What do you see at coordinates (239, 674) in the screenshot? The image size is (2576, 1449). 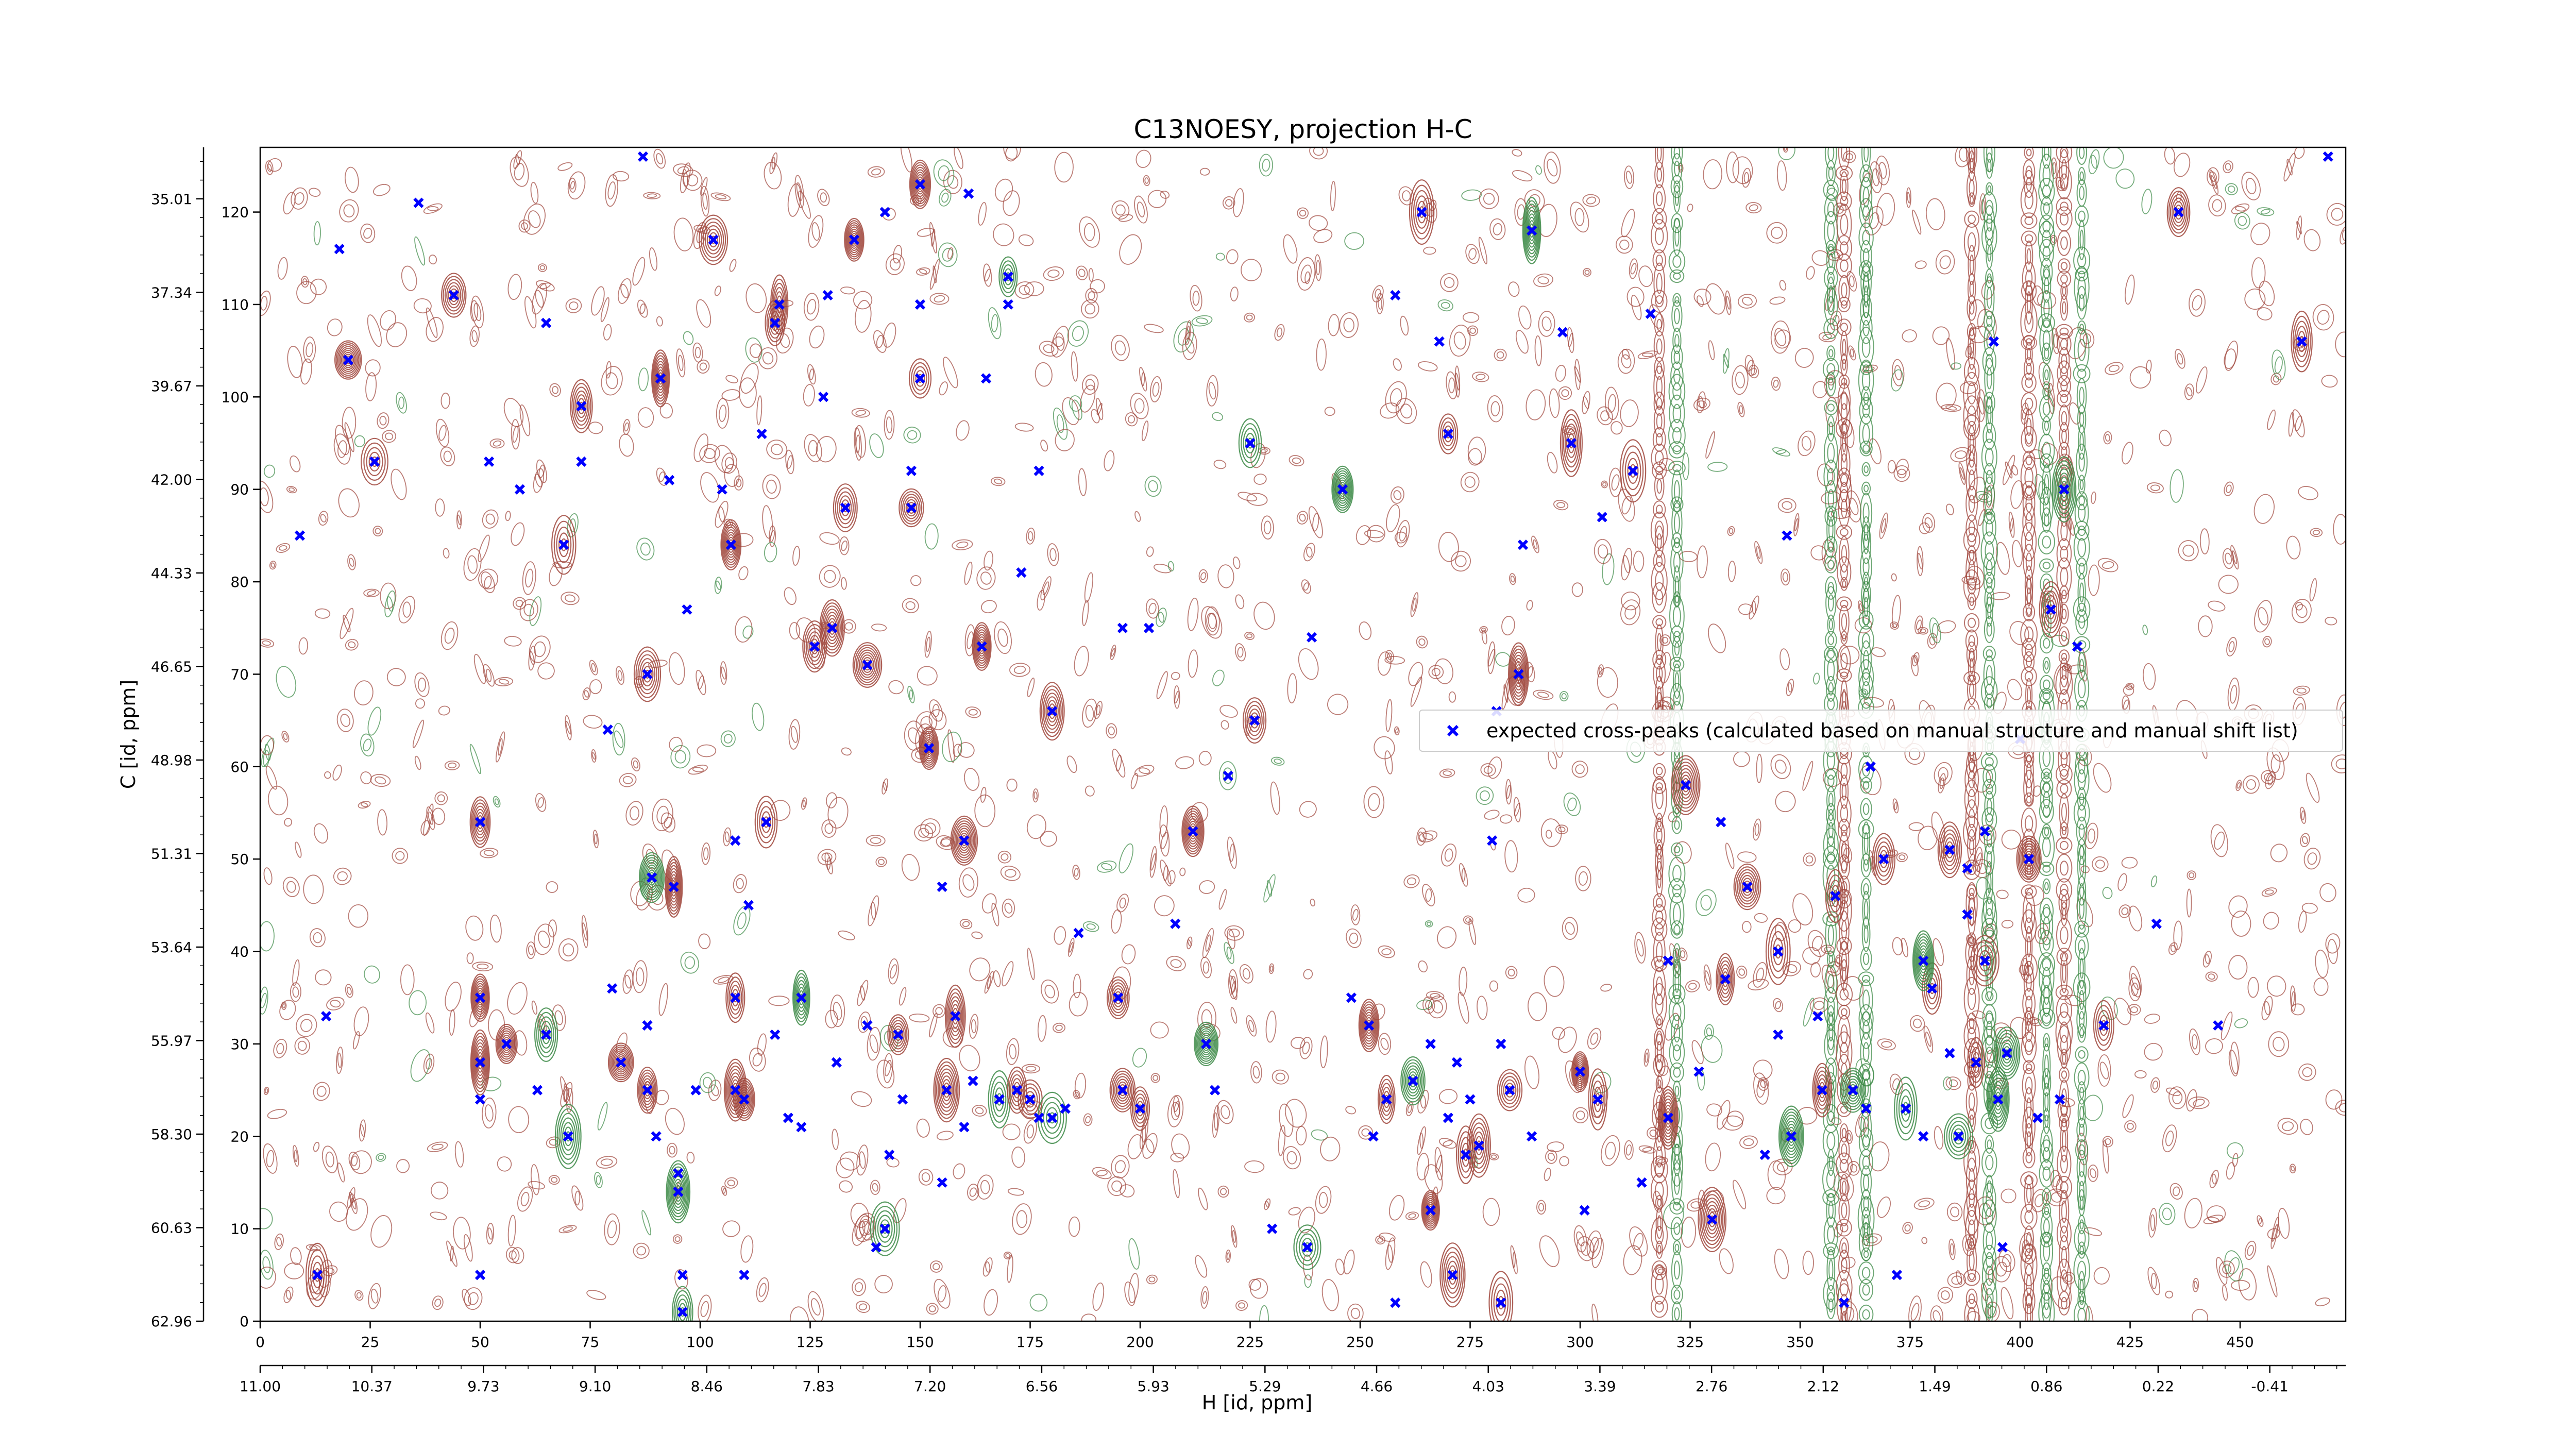 I see `y-tick-label: 70` at bounding box center [239, 674].